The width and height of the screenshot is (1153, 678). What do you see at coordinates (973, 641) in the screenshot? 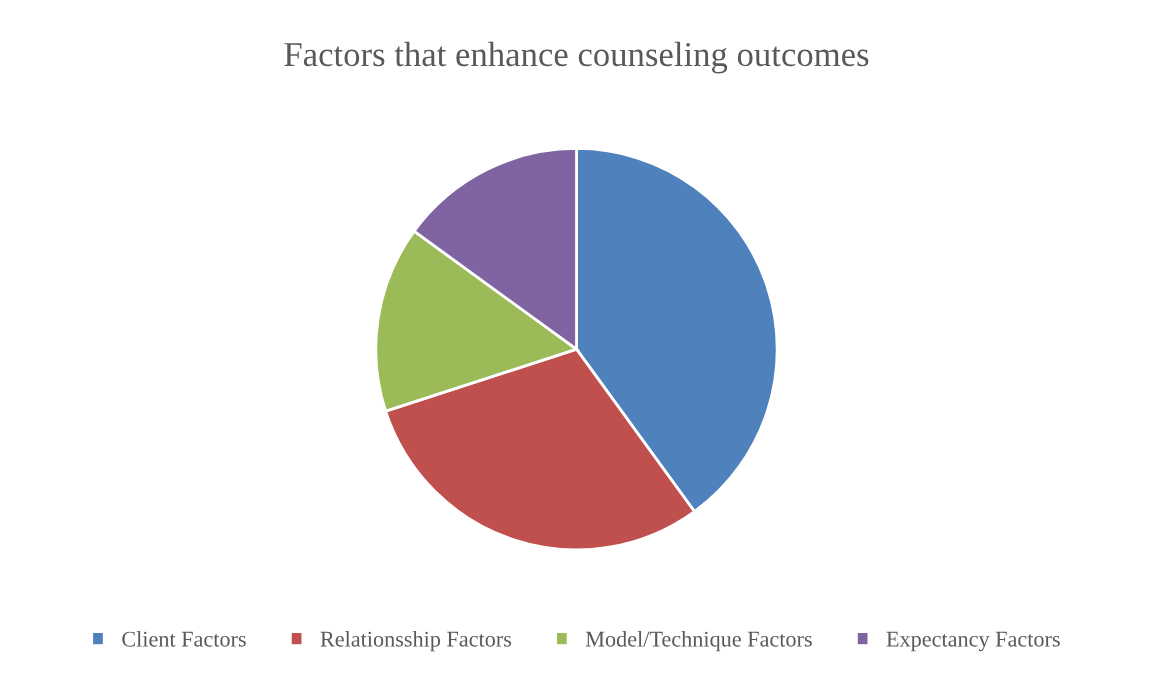
I see `legend-label: Expectancy Factors` at bounding box center [973, 641].